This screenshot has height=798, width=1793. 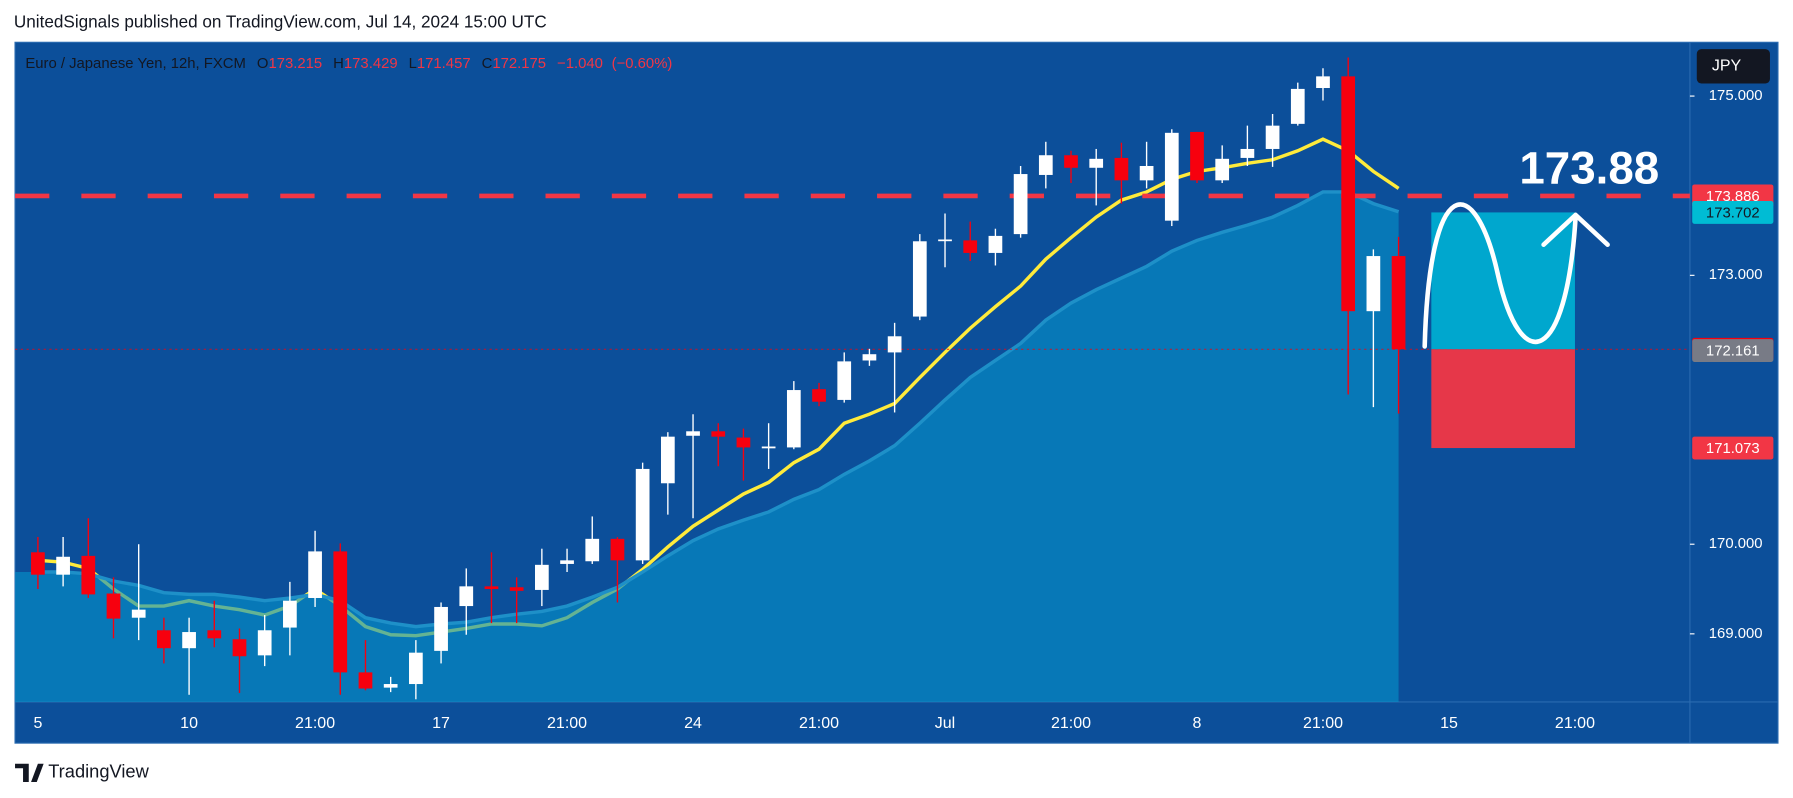 What do you see at coordinates (1727, 66) in the screenshot?
I see `currency: JPY` at bounding box center [1727, 66].